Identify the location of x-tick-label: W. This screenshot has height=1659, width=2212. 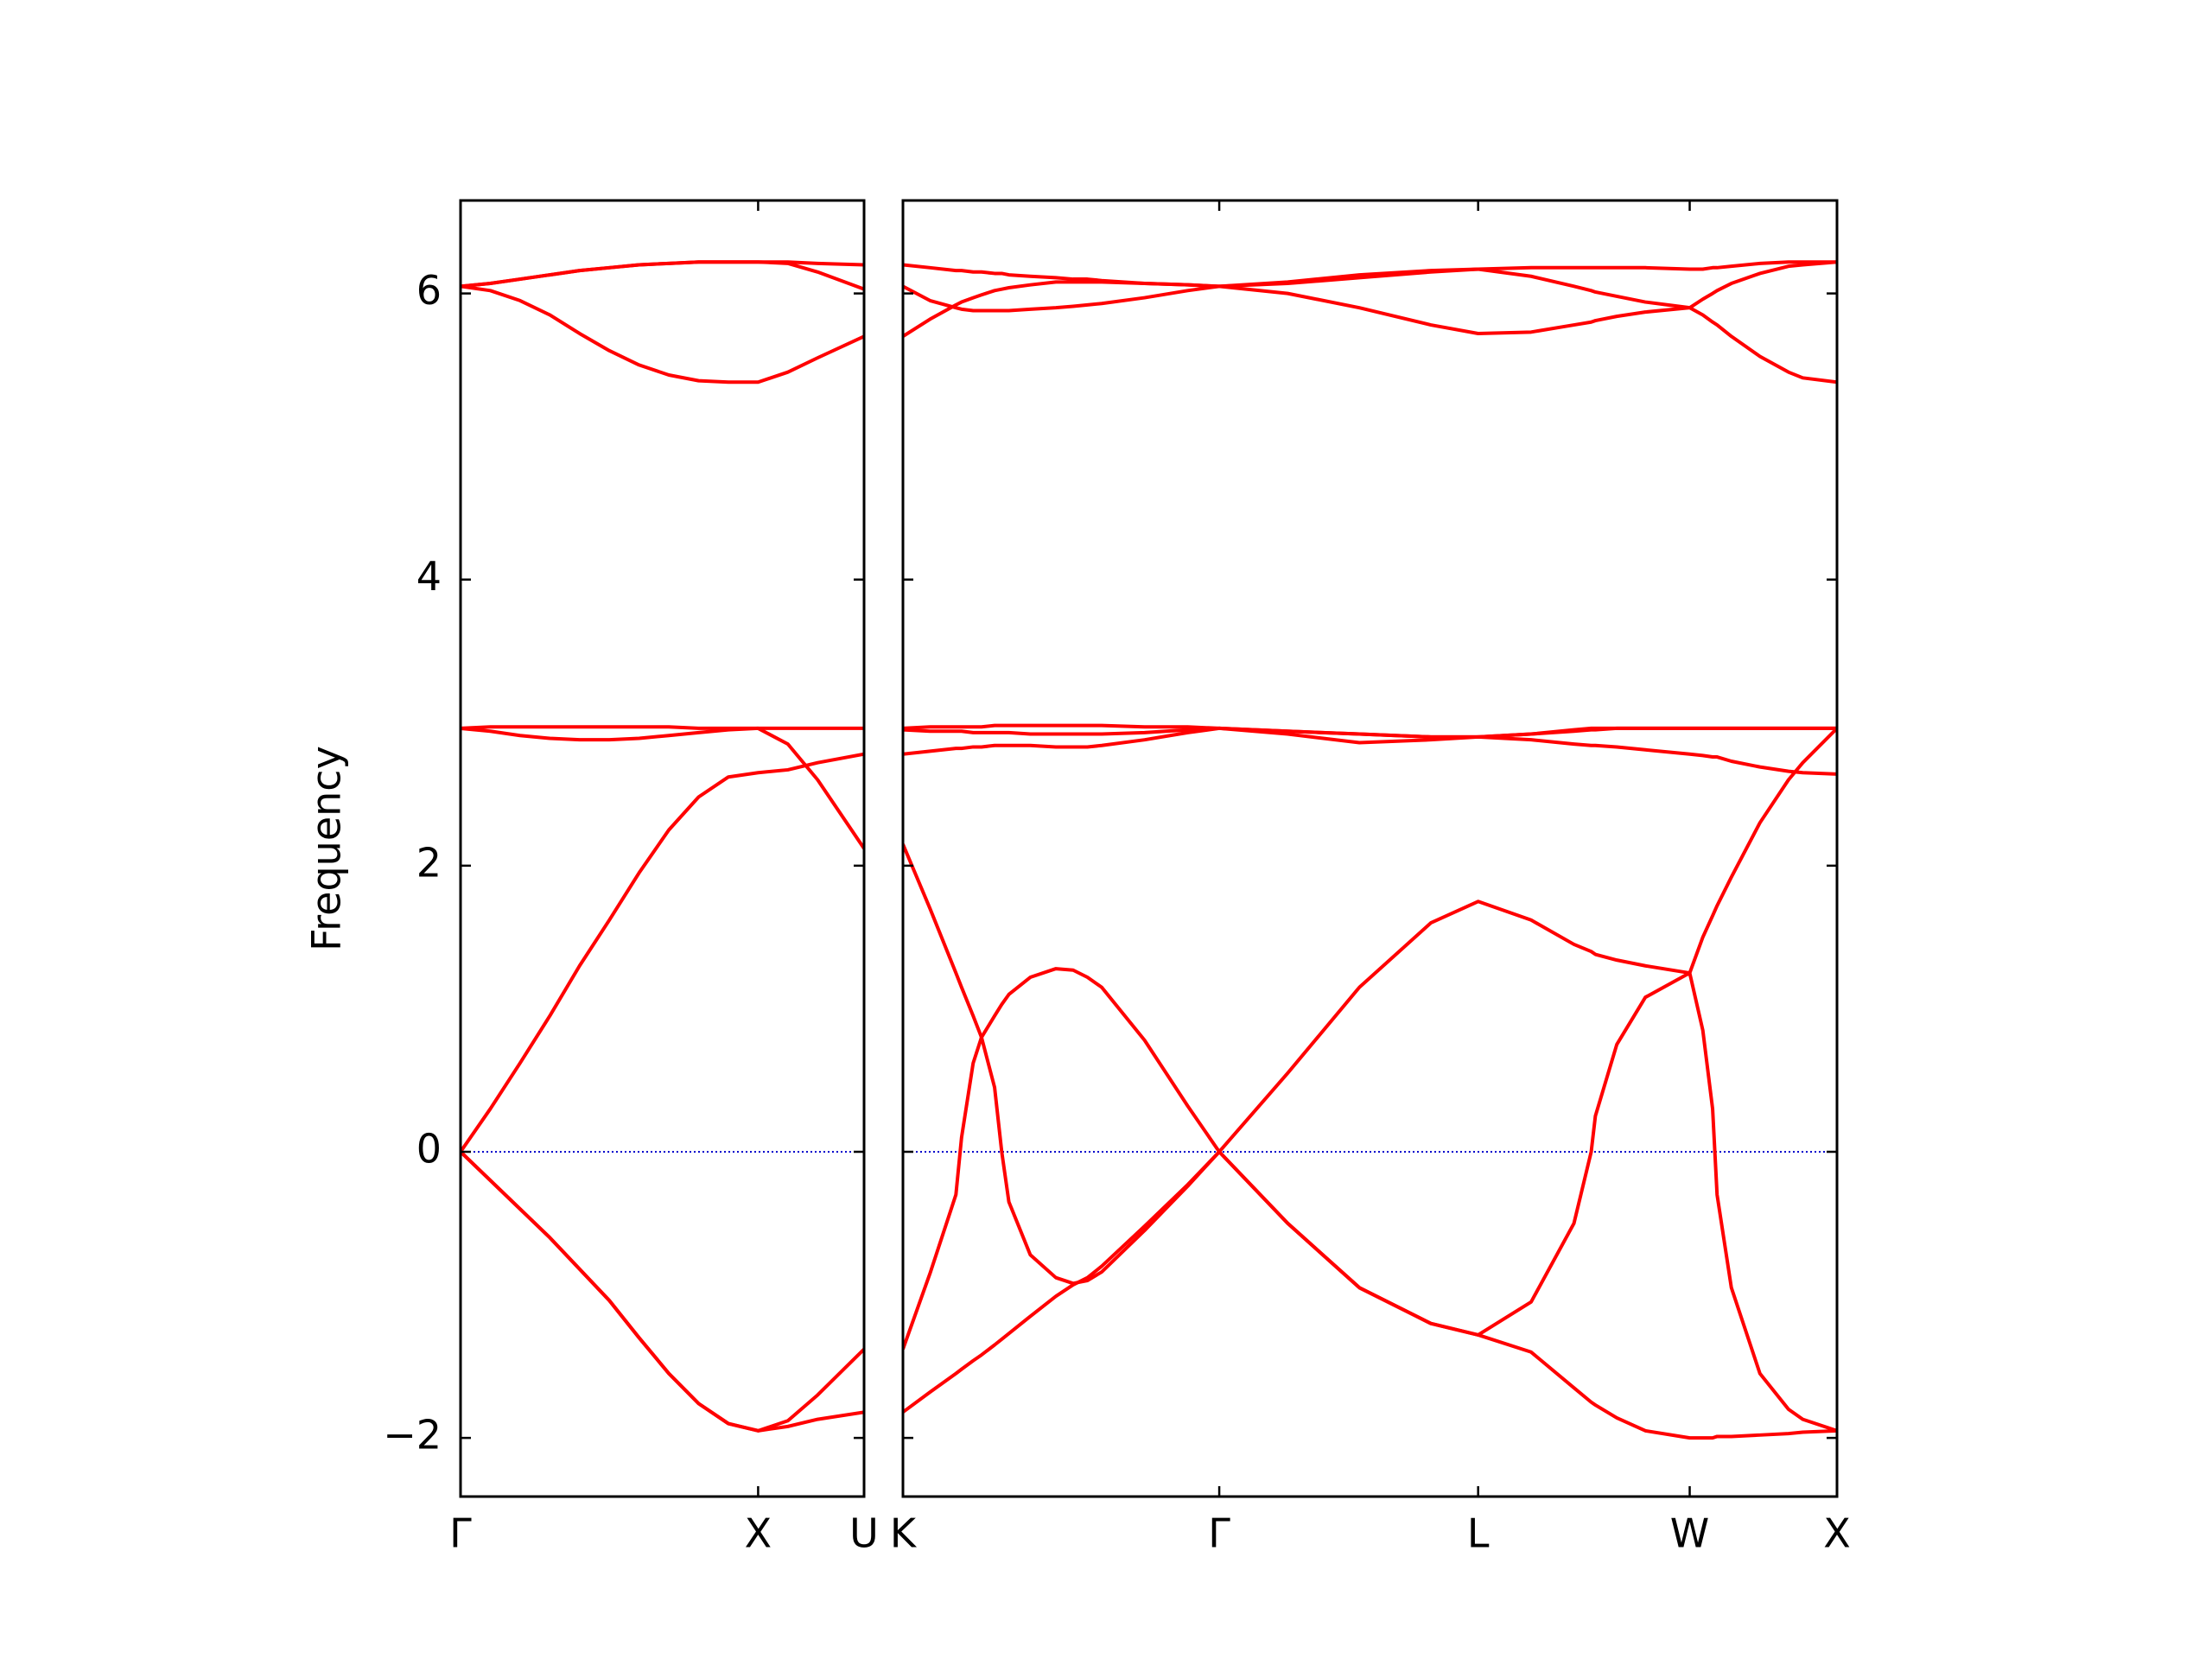
(1689, 1533).